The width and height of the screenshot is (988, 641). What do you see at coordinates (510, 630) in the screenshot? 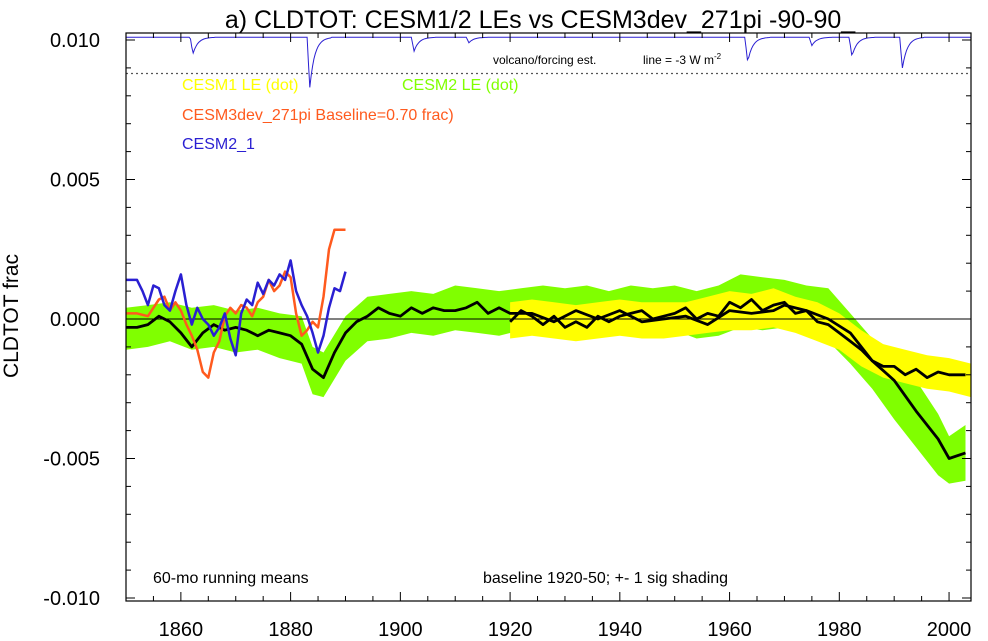
I see `x-tick-label: 1920` at bounding box center [510, 630].